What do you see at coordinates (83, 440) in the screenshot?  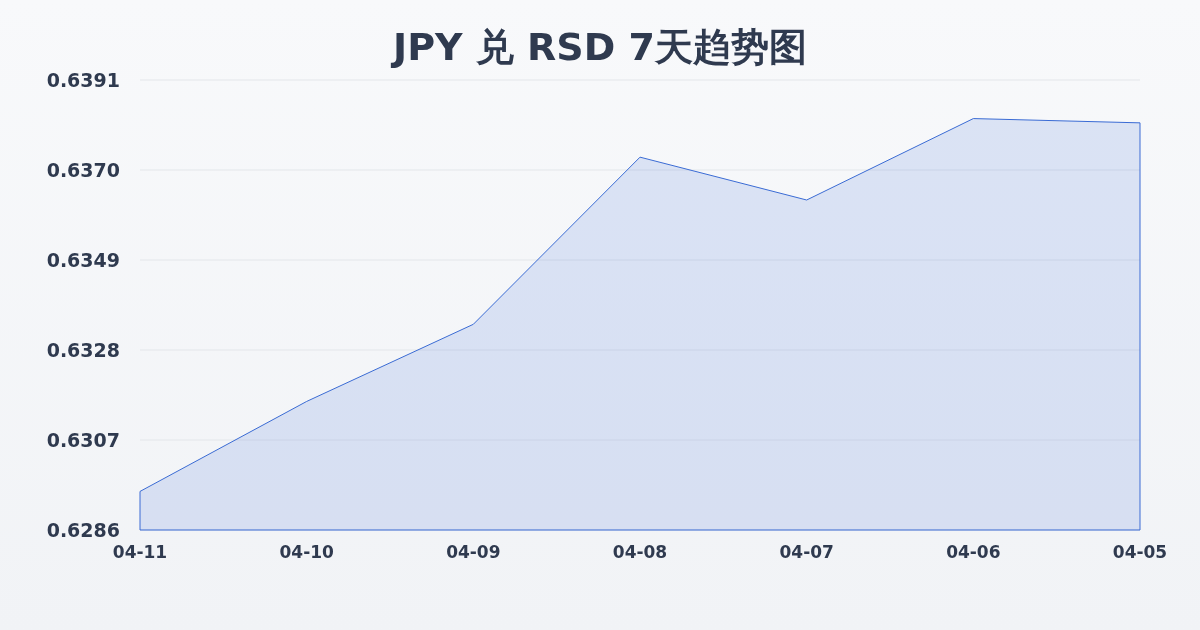 I see `y-tick-label: 0.6307` at bounding box center [83, 440].